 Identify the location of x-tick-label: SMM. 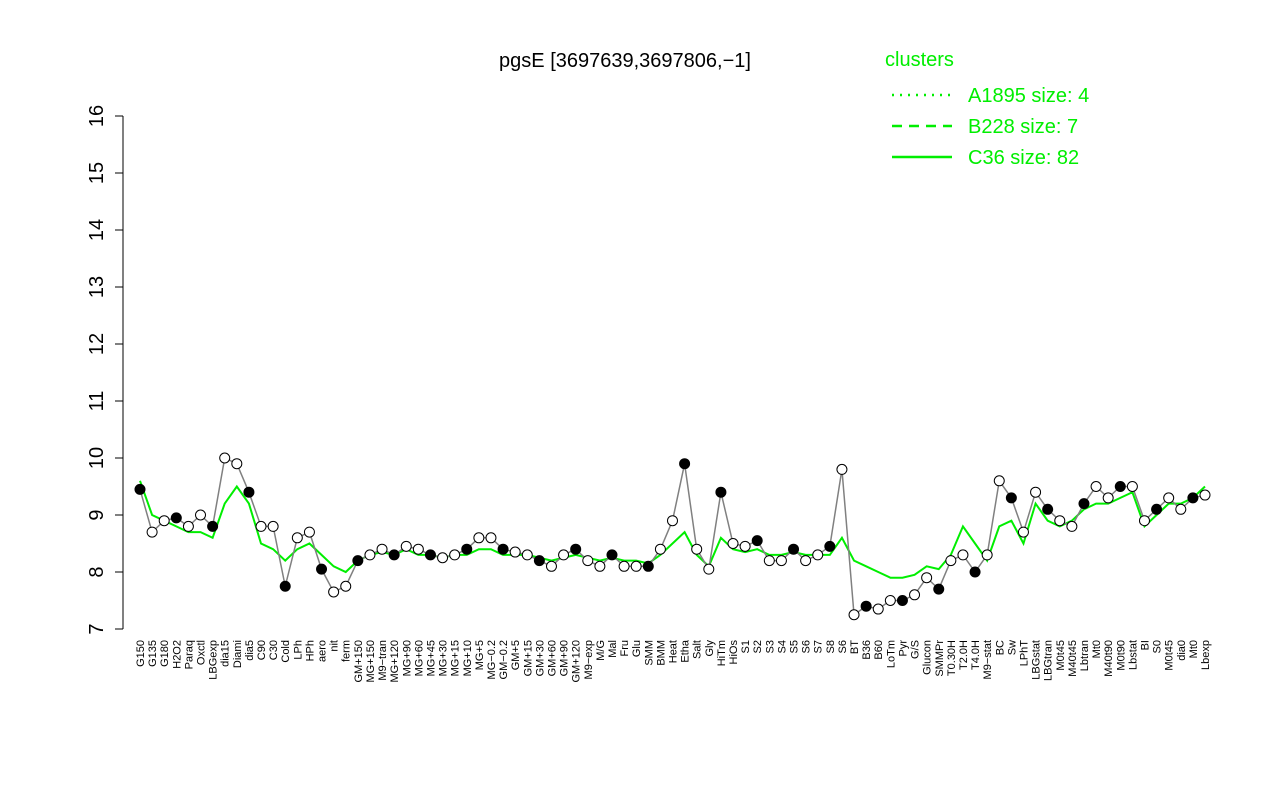
(649, 653).